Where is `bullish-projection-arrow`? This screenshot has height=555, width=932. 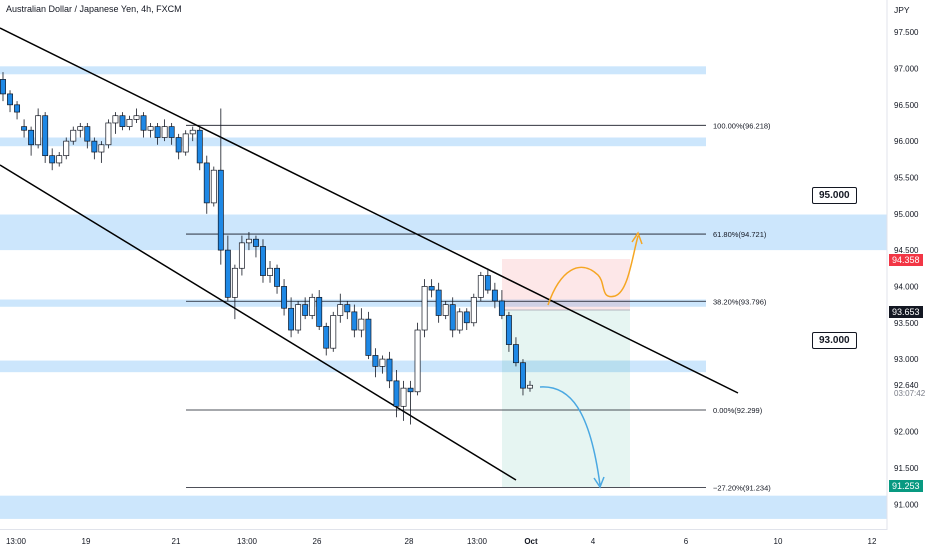 bullish-projection-arrow is located at coordinates (593, 270).